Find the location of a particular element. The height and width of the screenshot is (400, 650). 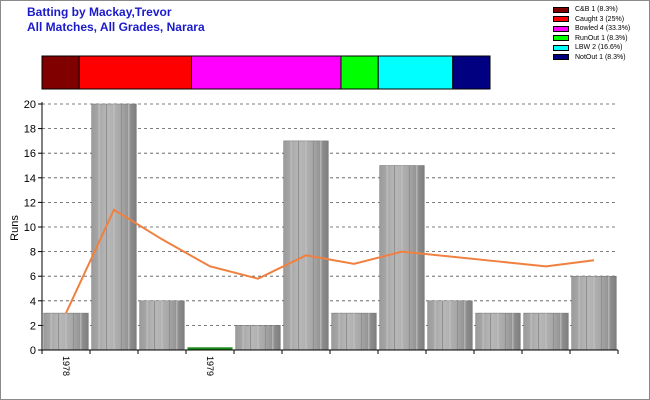

legend-item: Bowled 4 (33.3%) is located at coordinates (591, 29).